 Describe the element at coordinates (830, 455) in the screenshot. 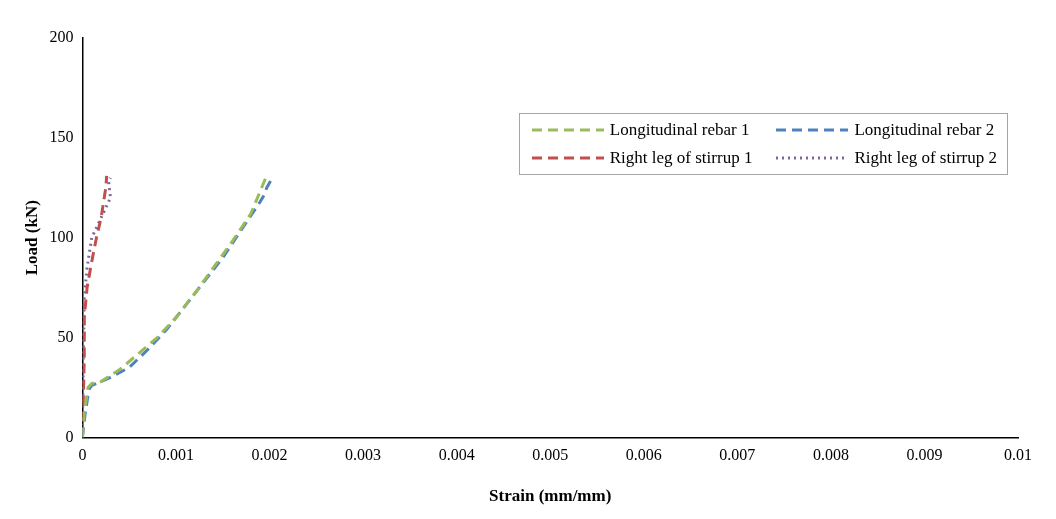

I see `x-tick-label: 0.008` at that location.